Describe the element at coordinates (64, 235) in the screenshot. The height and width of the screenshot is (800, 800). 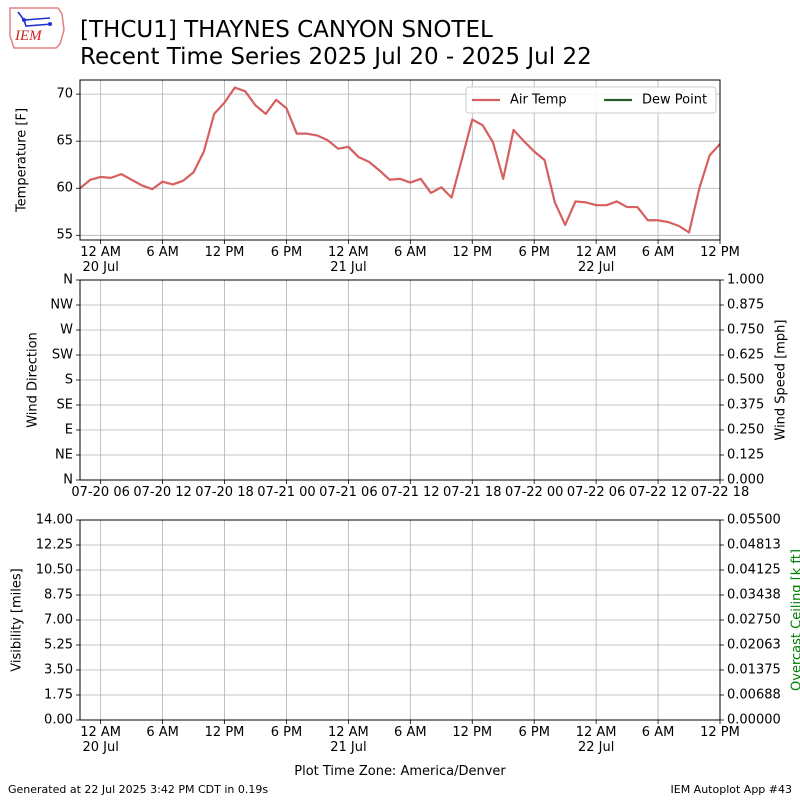
I see `y-tick-label: 55` at that location.